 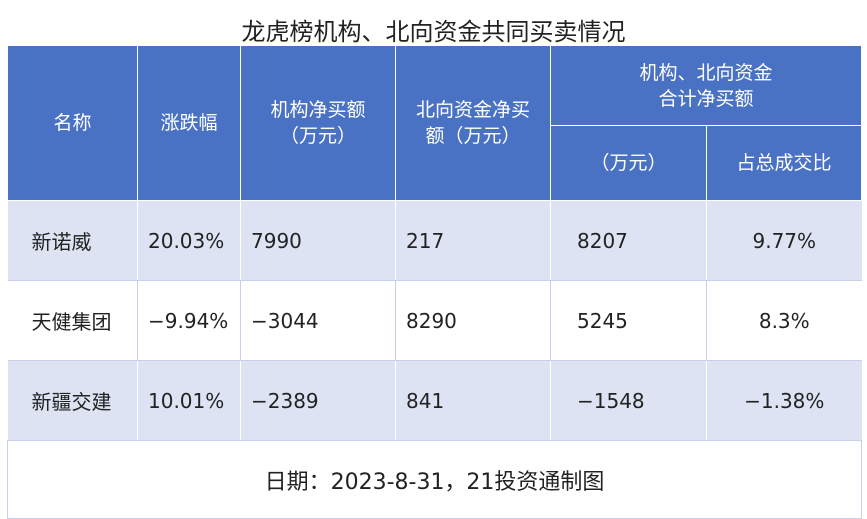 I want to click on header-group: 机构、北向资金 合计净买额, so click(x=706, y=85).